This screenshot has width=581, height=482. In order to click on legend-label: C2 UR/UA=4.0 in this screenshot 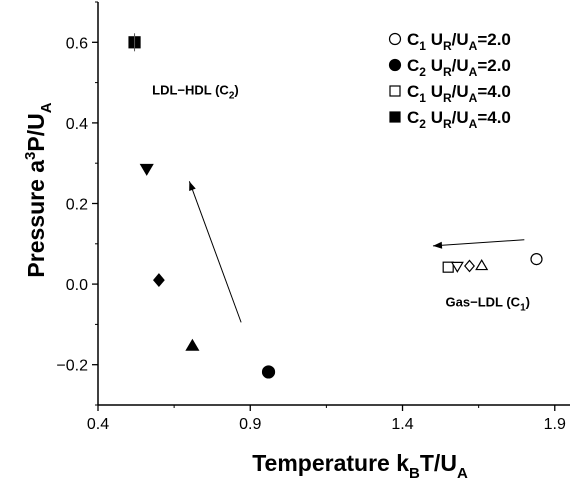, I will do `click(459, 119)`.